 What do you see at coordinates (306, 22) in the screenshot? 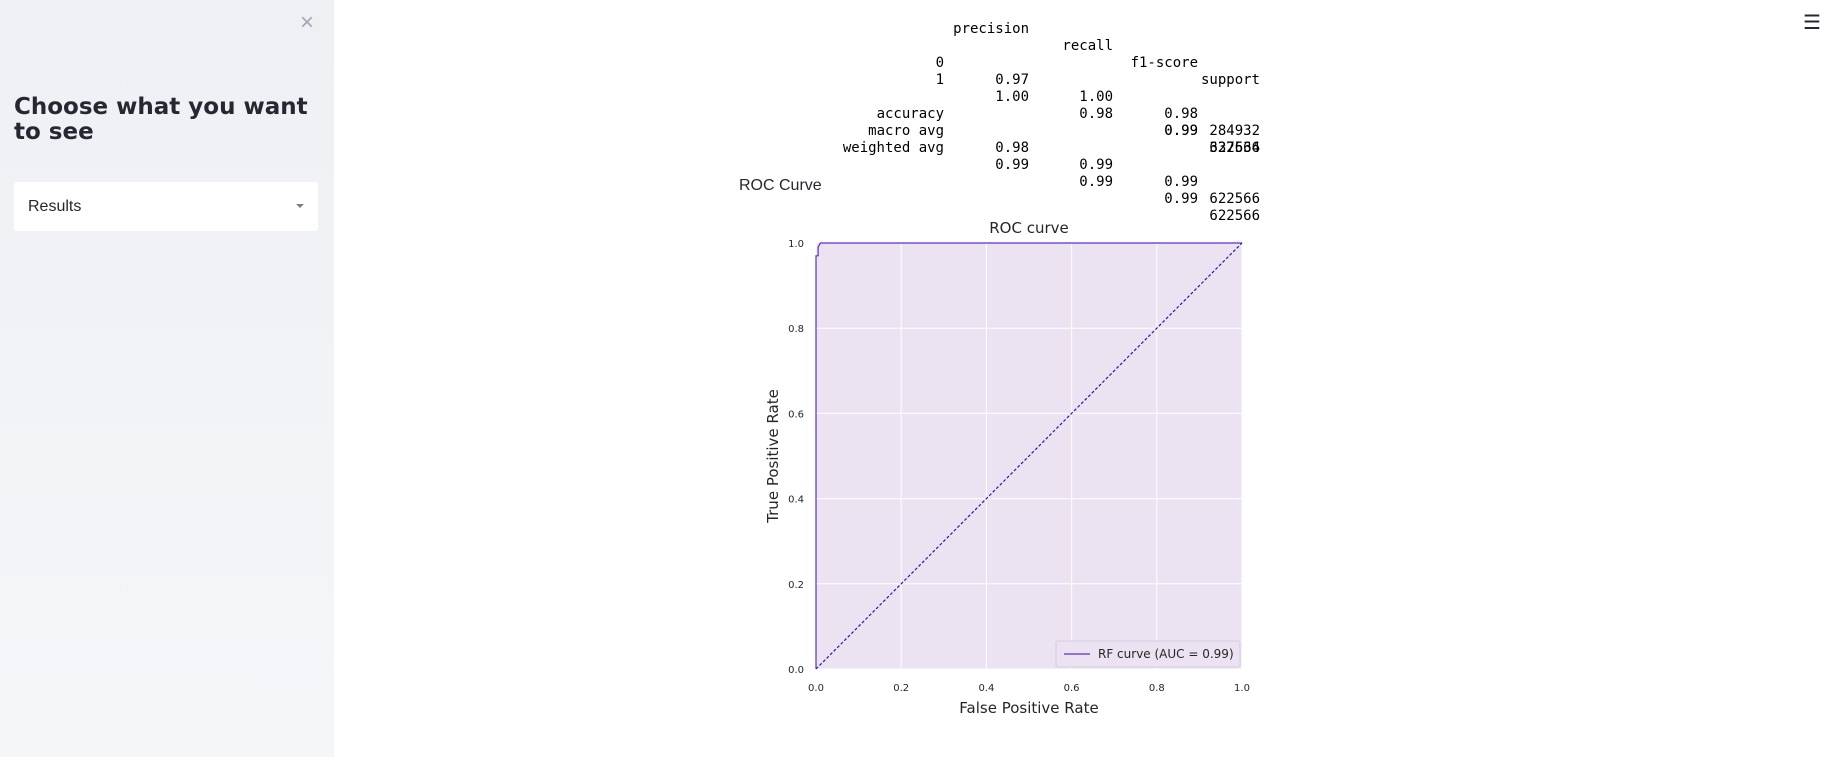
I see `close-icon: ×` at bounding box center [306, 22].